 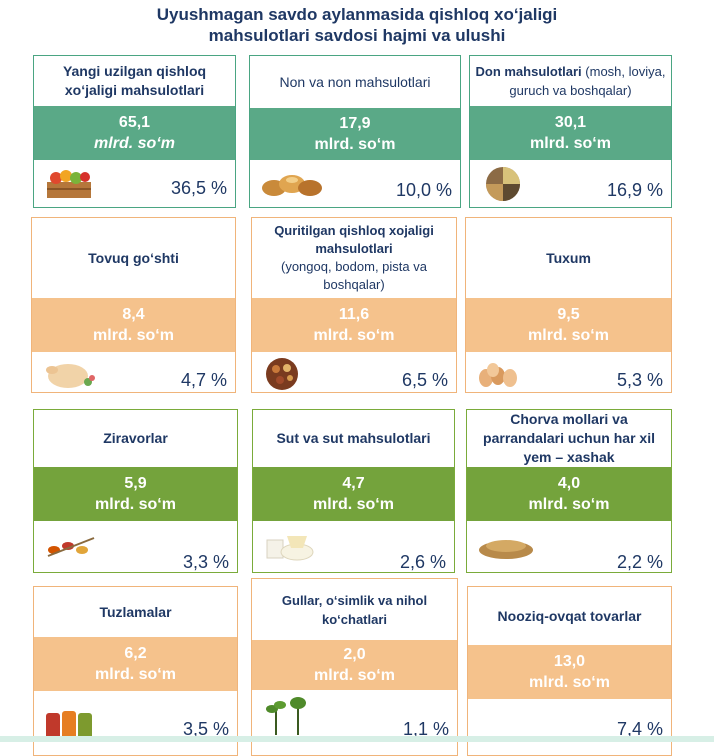 What do you see at coordinates (354, 654) in the screenshot?
I see `card-value: 2,0` at bounding box center [354, 654].